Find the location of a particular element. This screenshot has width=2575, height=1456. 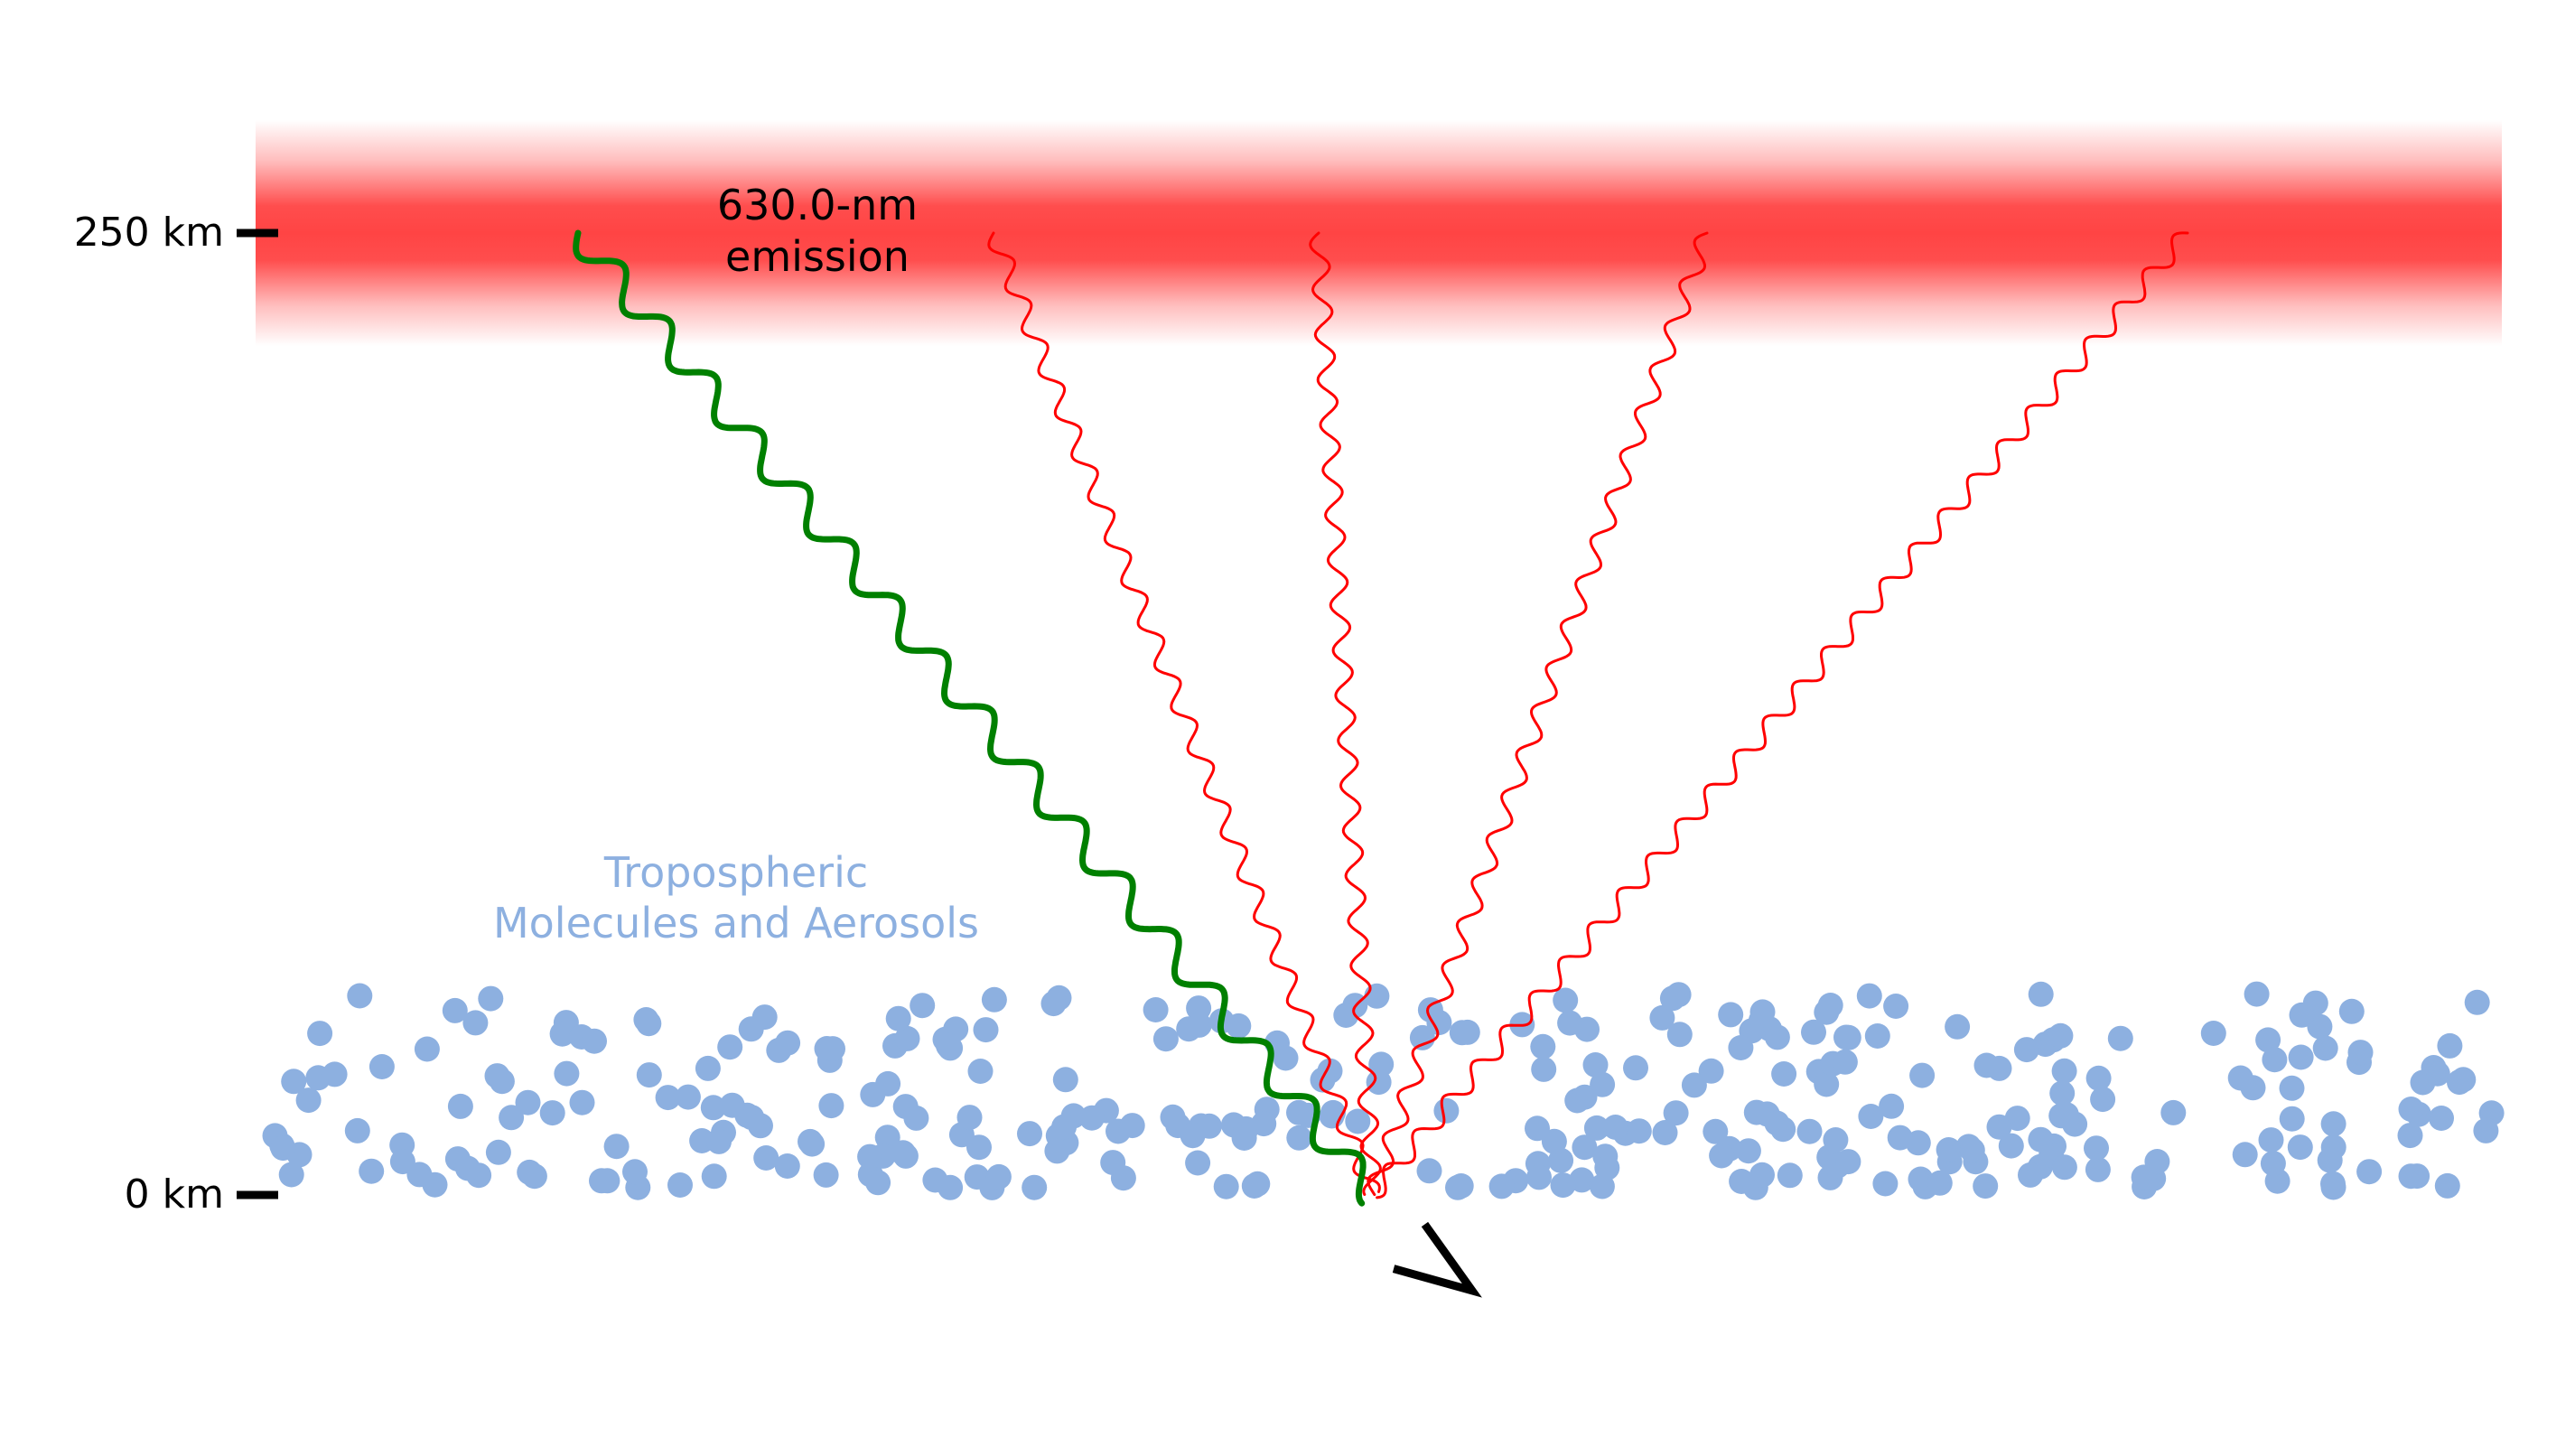

emission-layer is located at coordinates (1379, 233).